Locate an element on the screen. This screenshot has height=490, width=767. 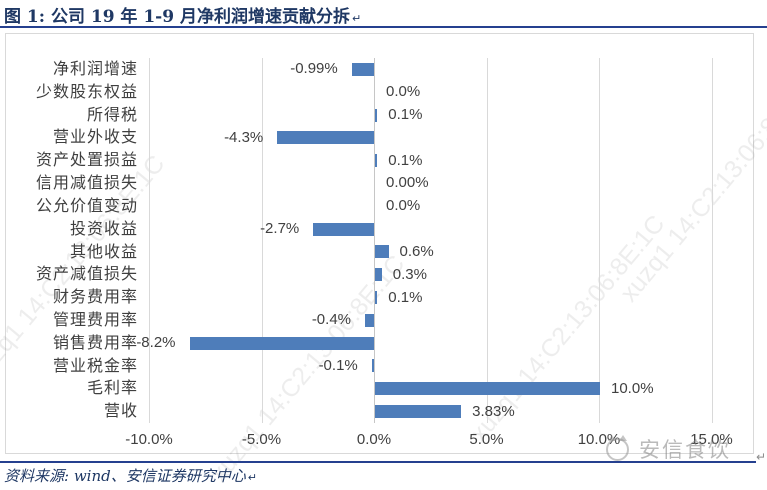
chart-paragraph-mark-icon: ↵ is located at coordinates (761, 457).